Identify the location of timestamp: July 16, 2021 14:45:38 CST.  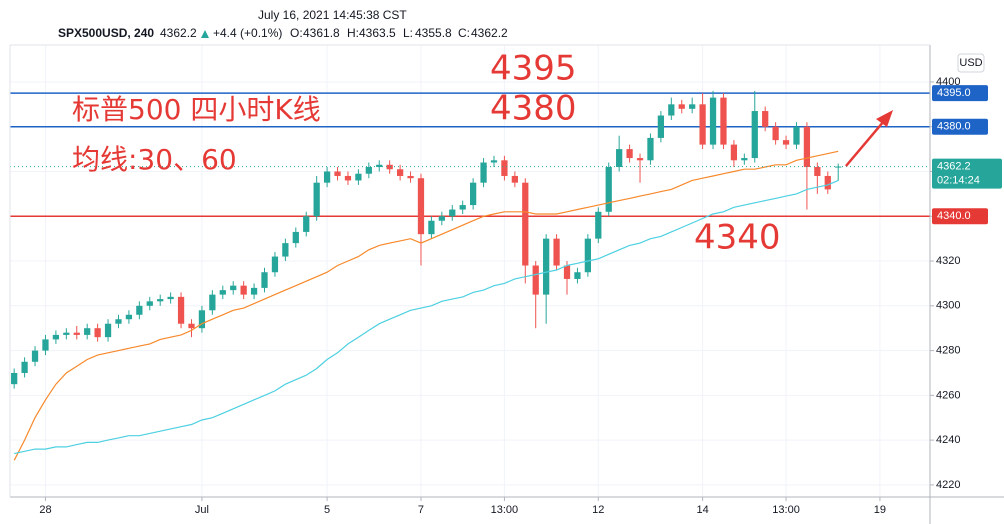
(332, 15).